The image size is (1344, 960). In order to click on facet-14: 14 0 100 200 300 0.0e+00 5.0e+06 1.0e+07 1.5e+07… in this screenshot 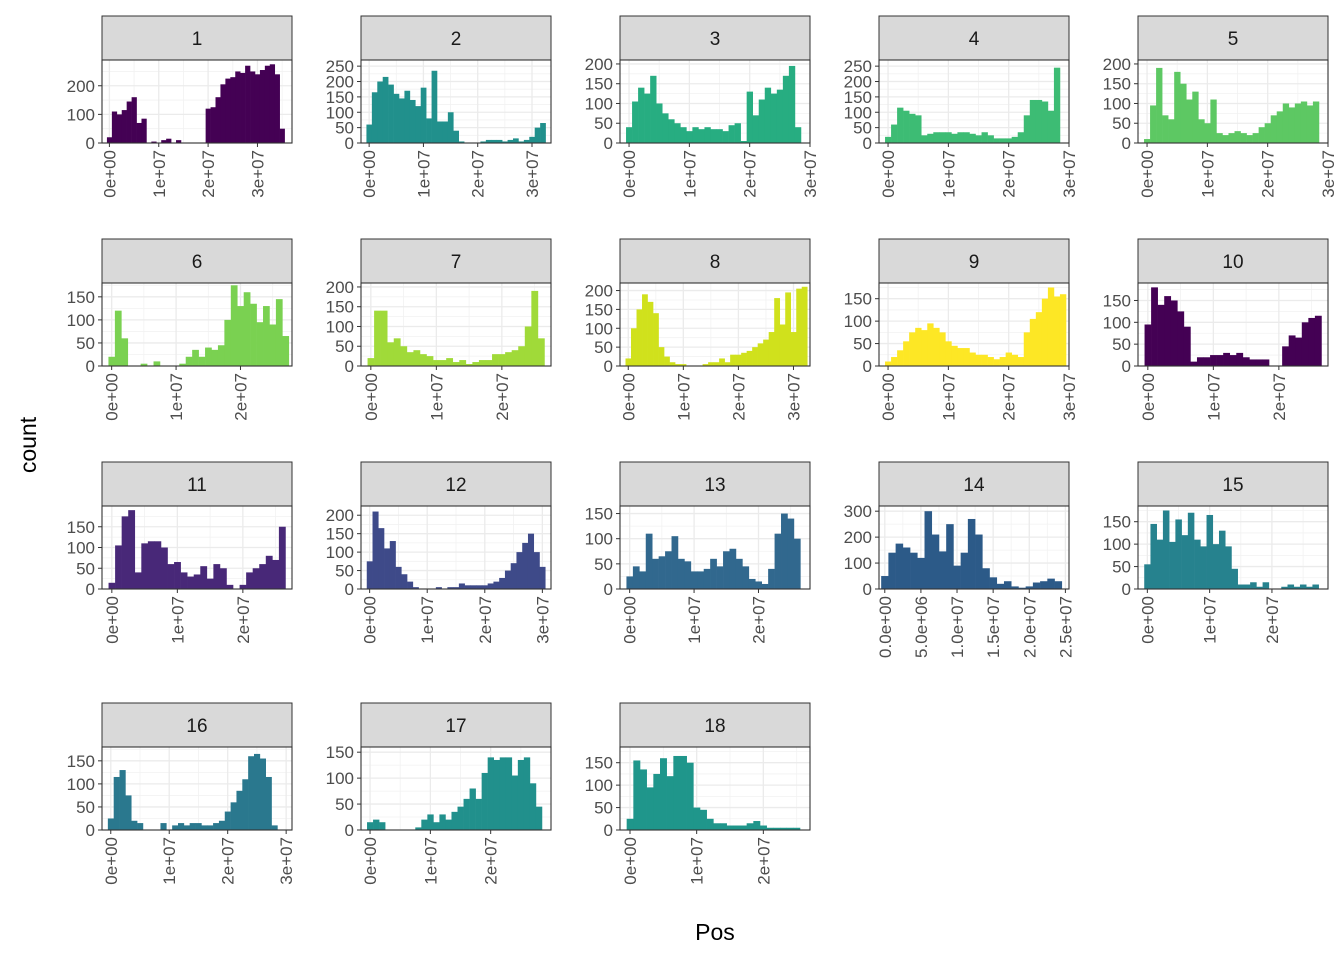, I will do `click(959, 559)`.